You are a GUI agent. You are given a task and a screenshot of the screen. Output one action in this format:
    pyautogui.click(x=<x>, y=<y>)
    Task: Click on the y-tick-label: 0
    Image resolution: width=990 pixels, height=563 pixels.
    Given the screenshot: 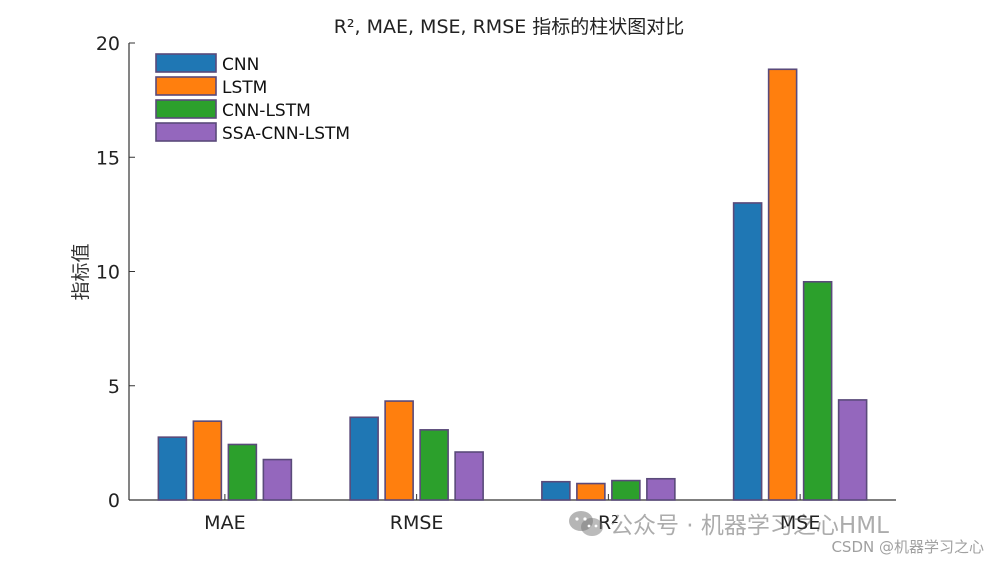 What is the action you would take?
    pyautogui.click(x=114, y=501)
    